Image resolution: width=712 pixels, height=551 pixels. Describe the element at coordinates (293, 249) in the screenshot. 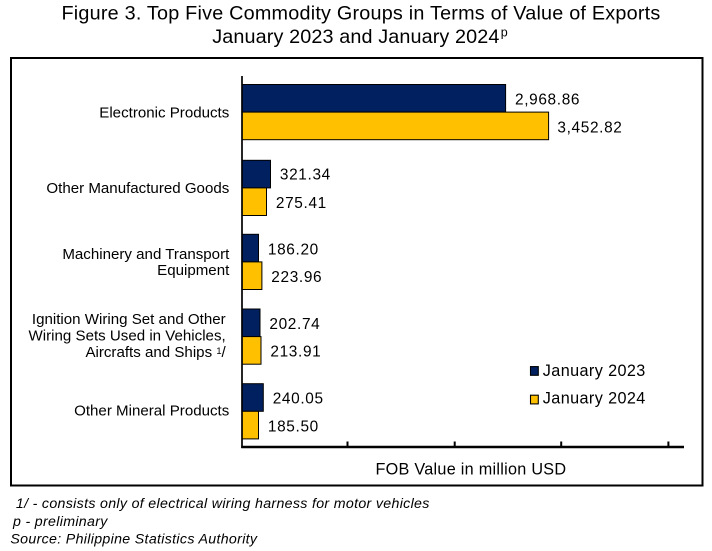

I see `svg-text: 186.20` at that location.